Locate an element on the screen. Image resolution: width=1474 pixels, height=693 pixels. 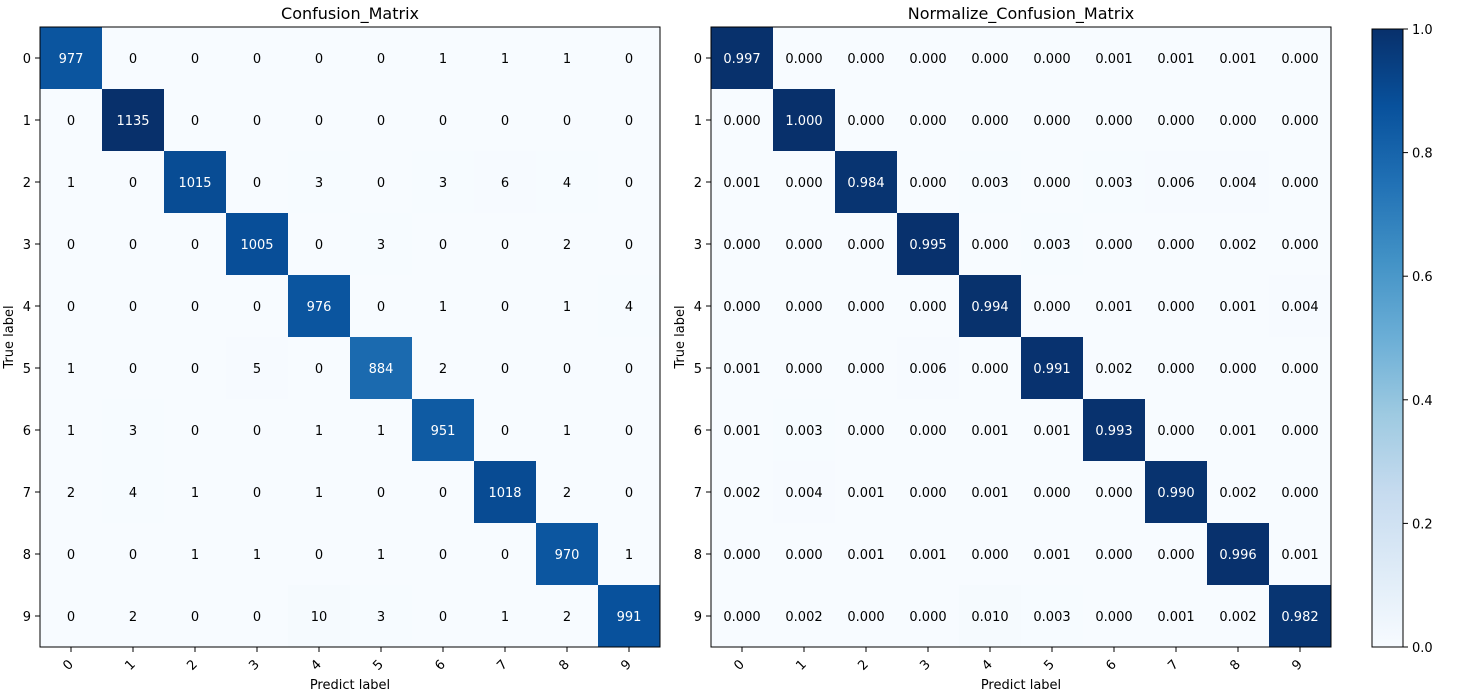
cell-value-label: 1 is located at coordinates (505, 59).